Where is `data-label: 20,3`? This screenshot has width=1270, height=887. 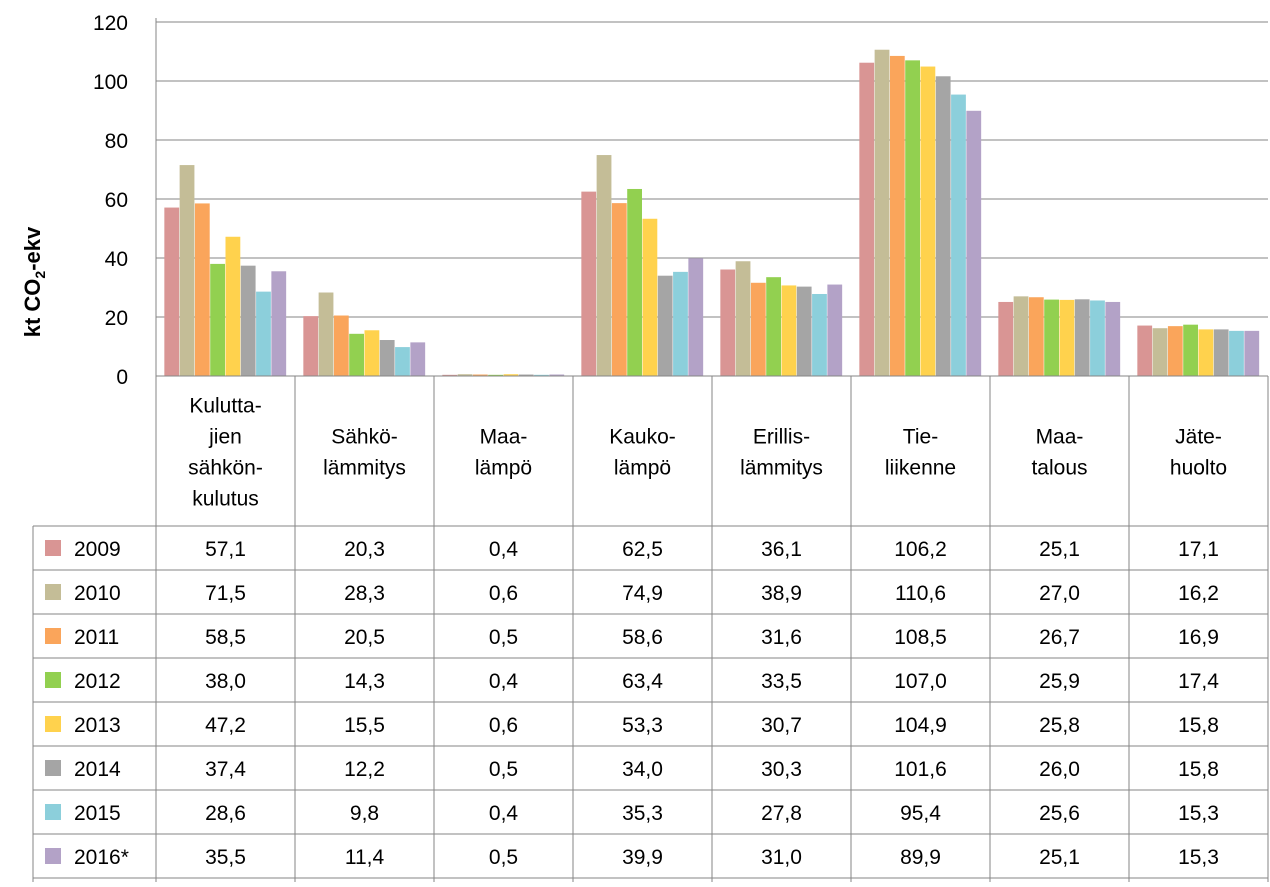
data-label: 20,3 is located at coordinates (364, 549).